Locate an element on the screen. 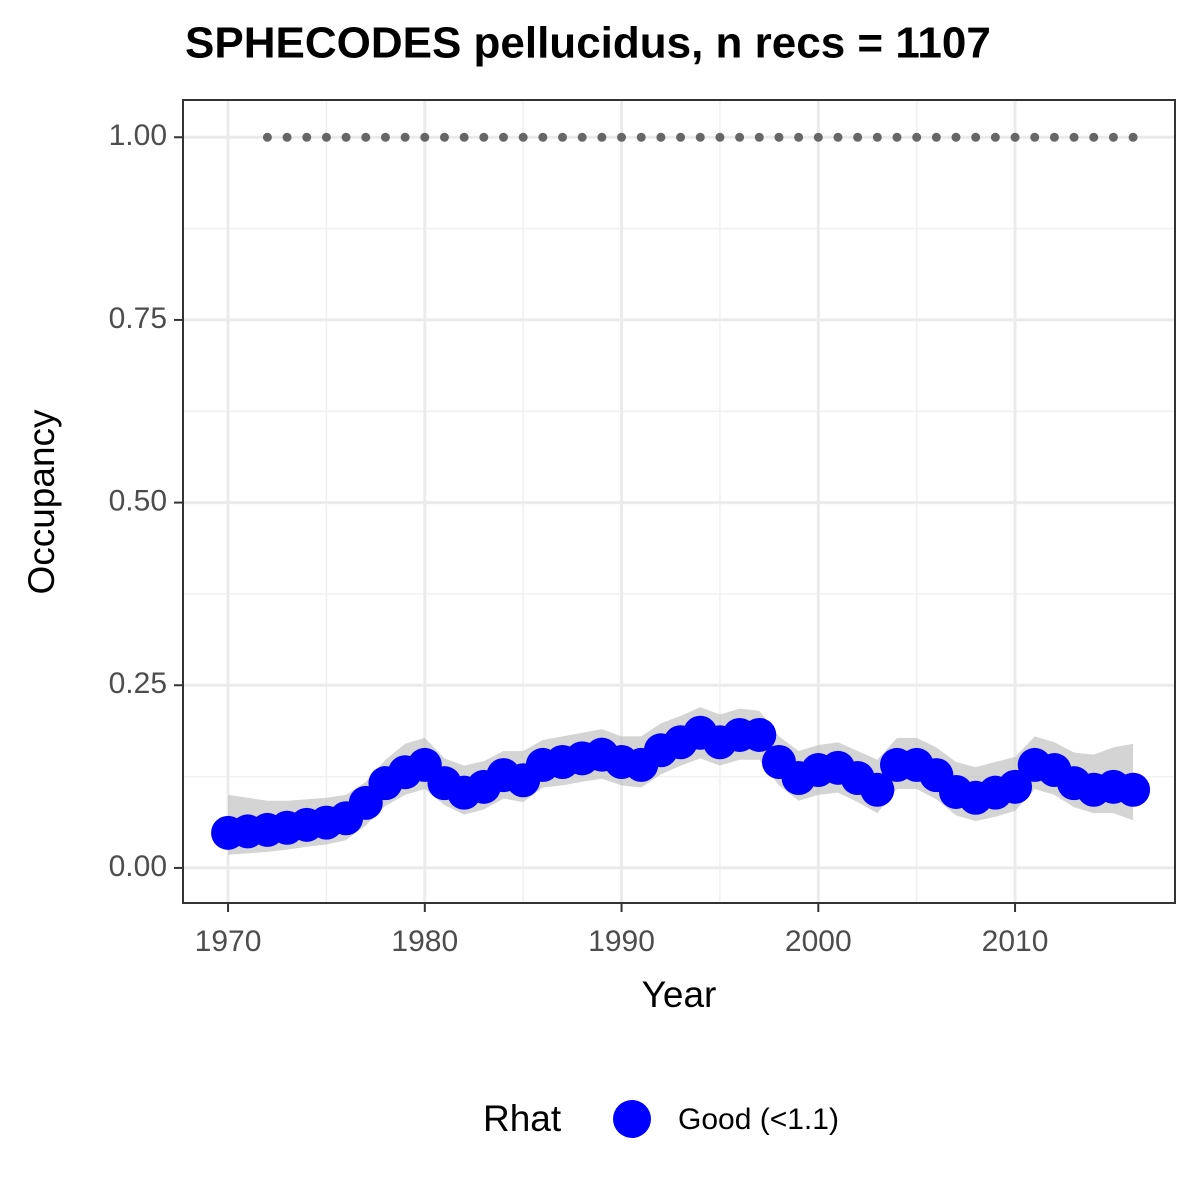 Image resolution: width=1200 pixels, height=1200 pixels. x-tick-label: 2010 is located at coordinates (1015, 941).